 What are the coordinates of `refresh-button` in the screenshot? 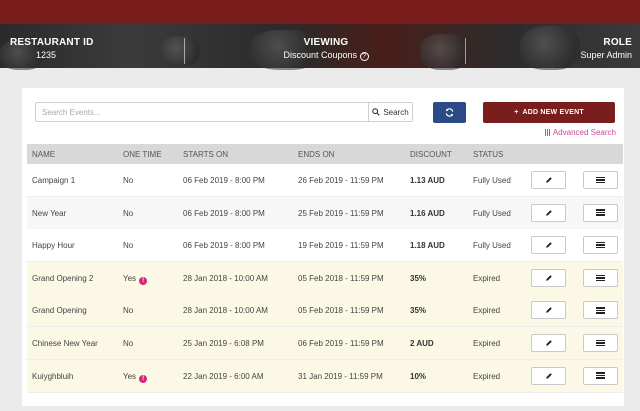 It's located at (449, 112).